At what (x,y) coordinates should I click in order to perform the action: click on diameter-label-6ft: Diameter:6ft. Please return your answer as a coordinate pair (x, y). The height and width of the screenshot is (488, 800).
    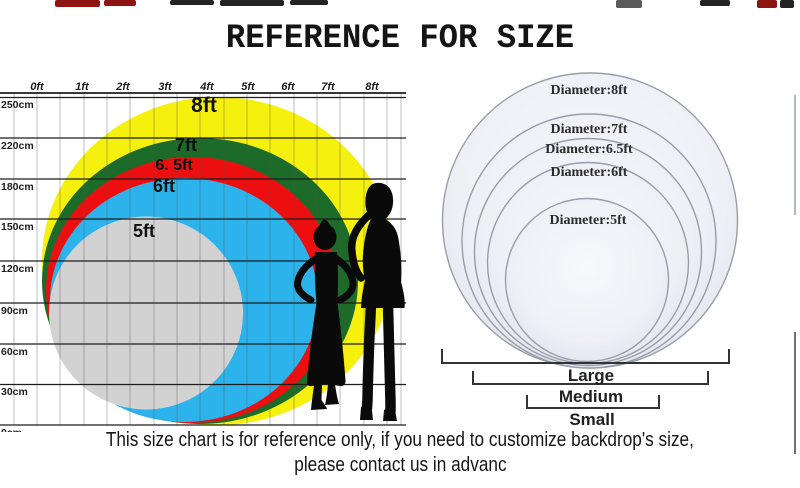
    Looking at the image, I should click on (589, 172).